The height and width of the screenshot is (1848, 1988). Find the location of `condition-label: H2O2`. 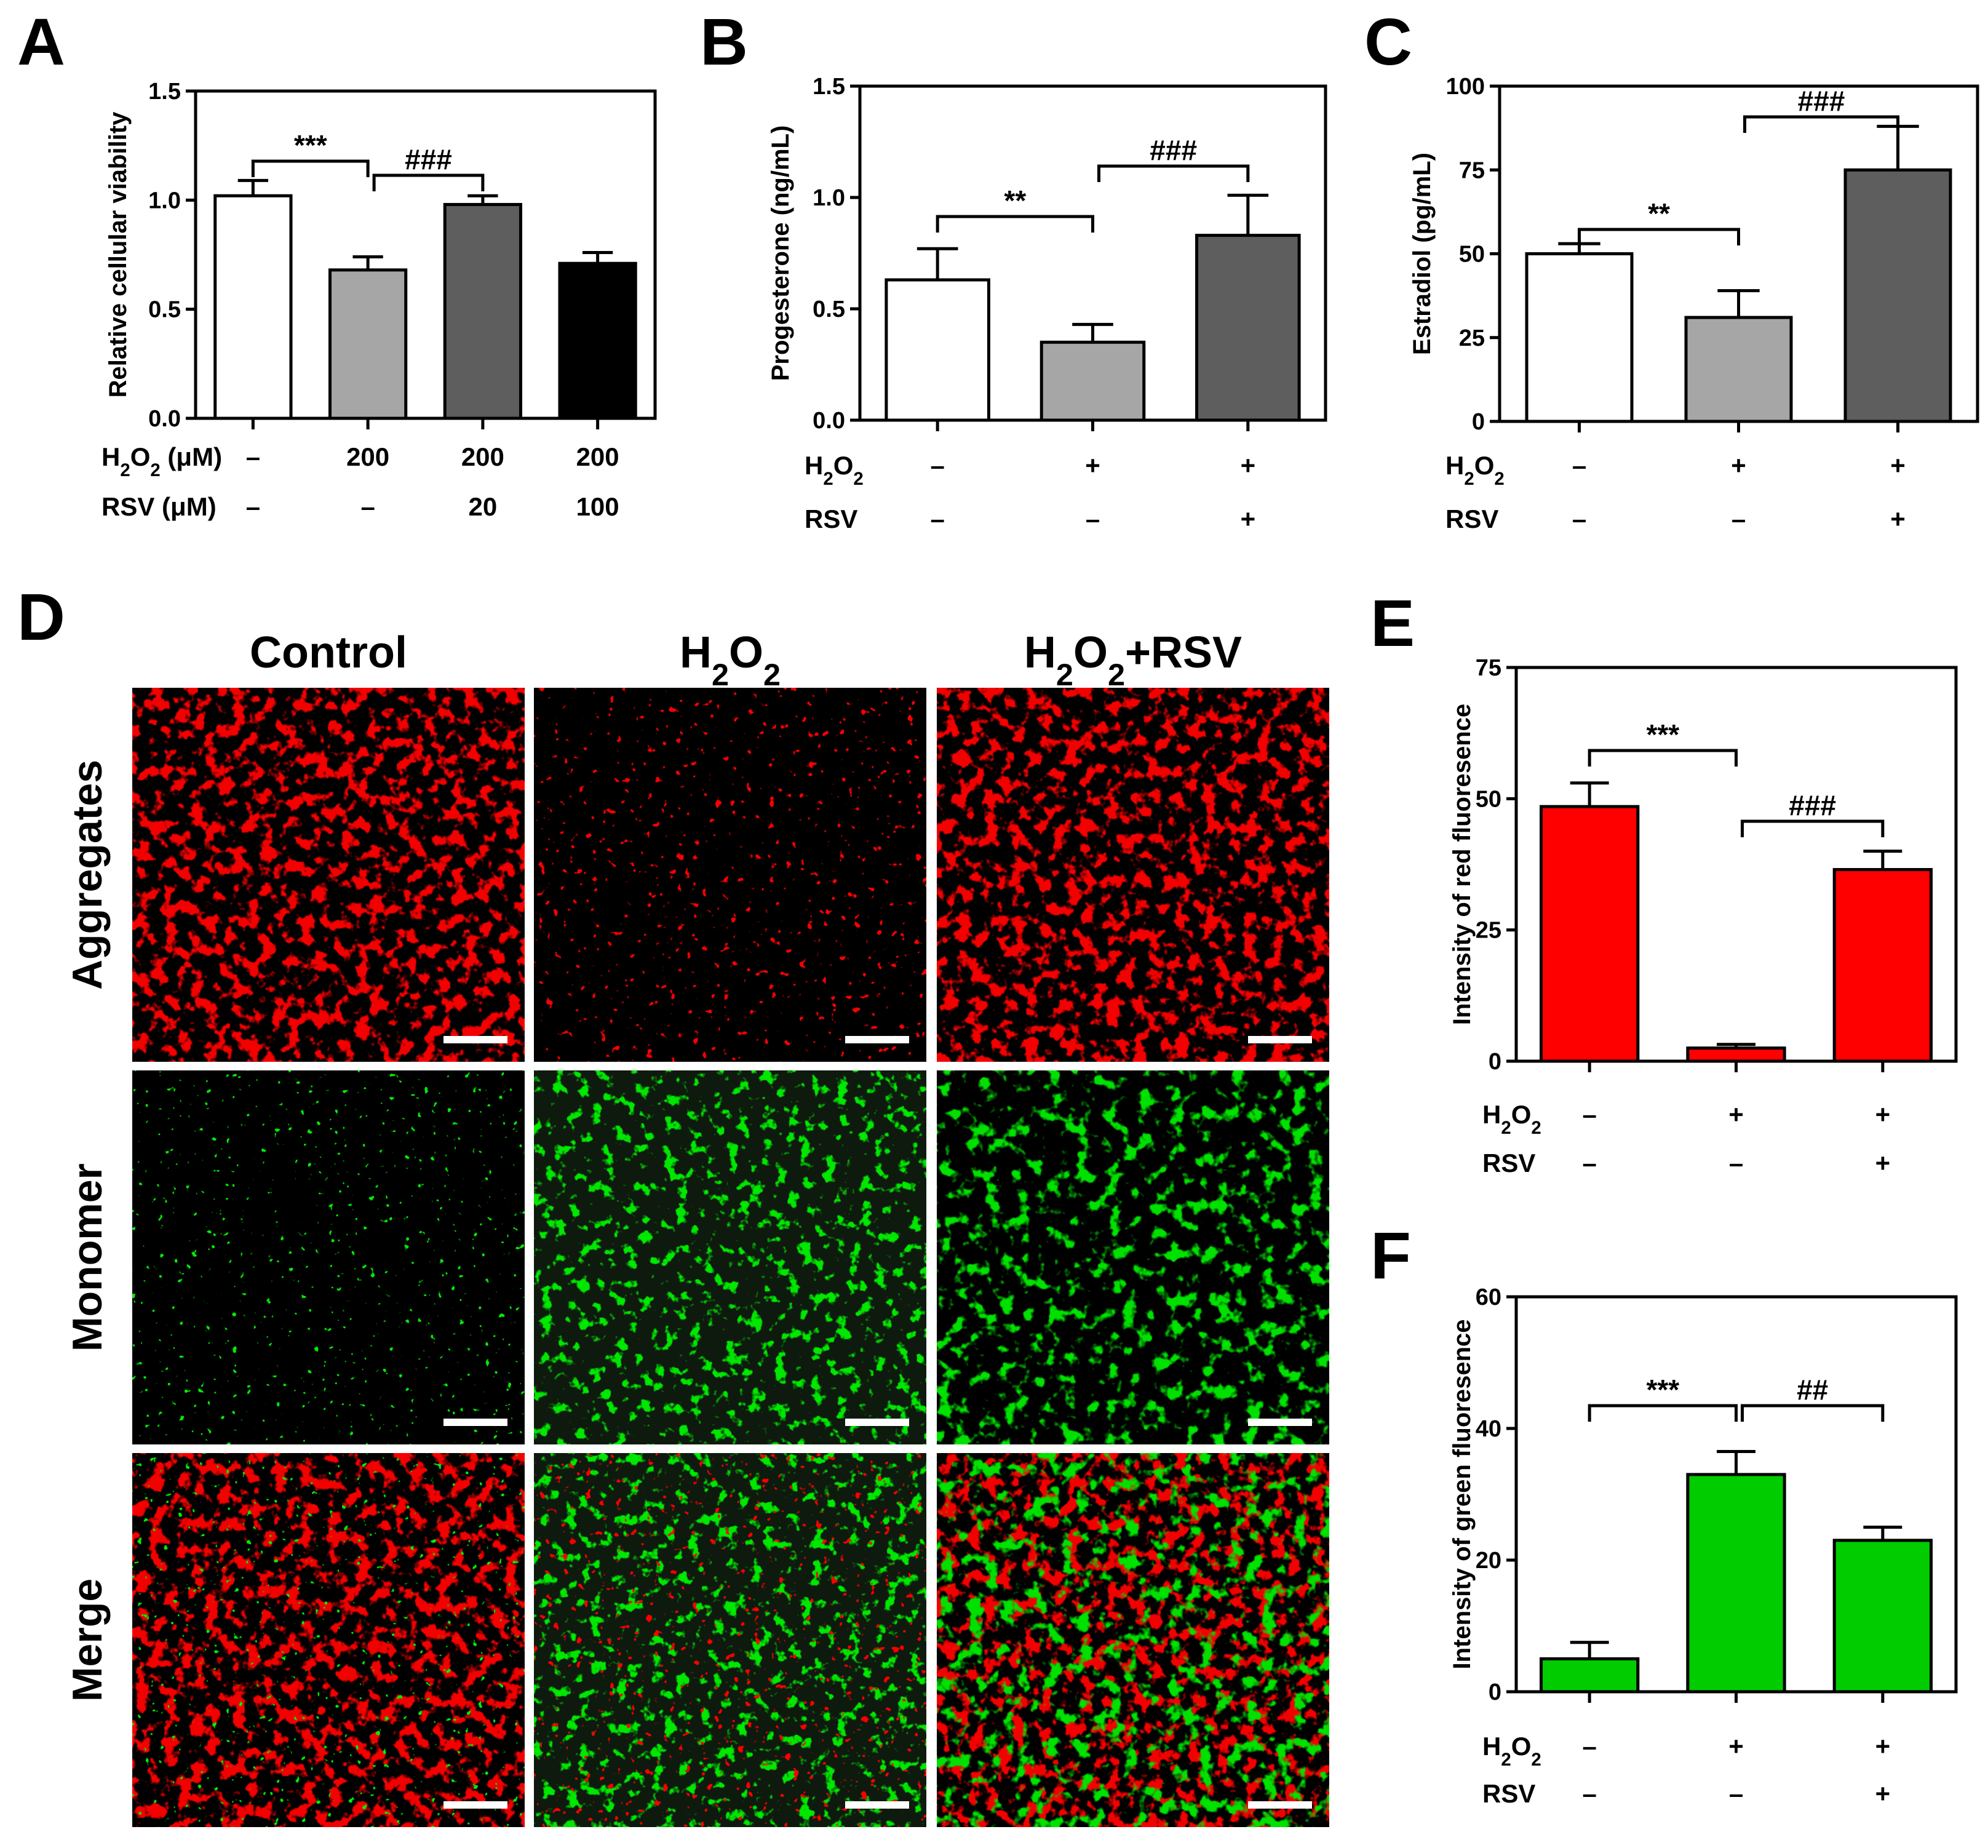

condition-label: H2O2 is located at coordinates (1475, 470).